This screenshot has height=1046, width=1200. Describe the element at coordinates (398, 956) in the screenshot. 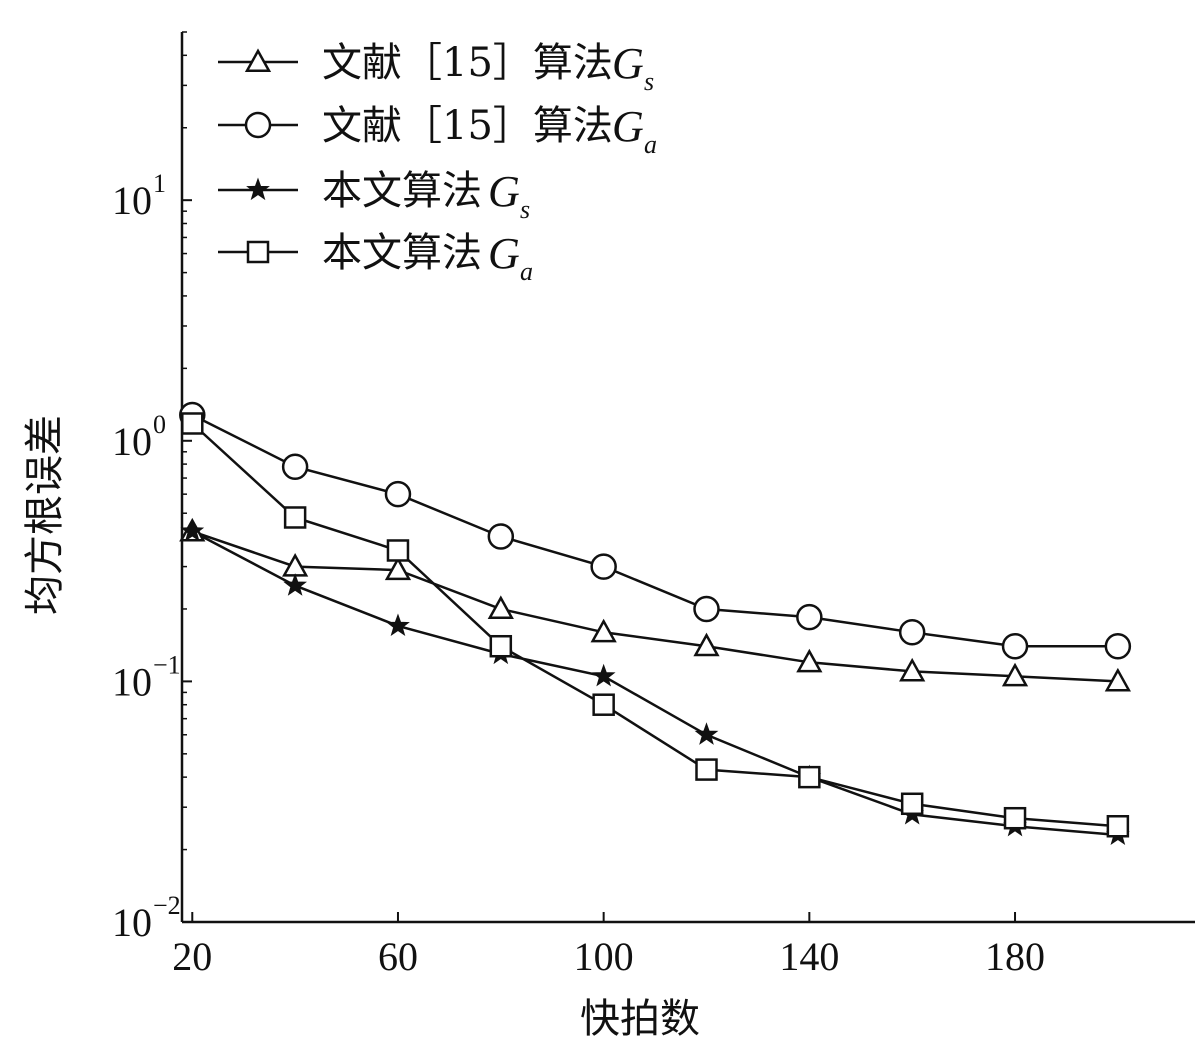

I see `x-tick-label: 60` at that location.